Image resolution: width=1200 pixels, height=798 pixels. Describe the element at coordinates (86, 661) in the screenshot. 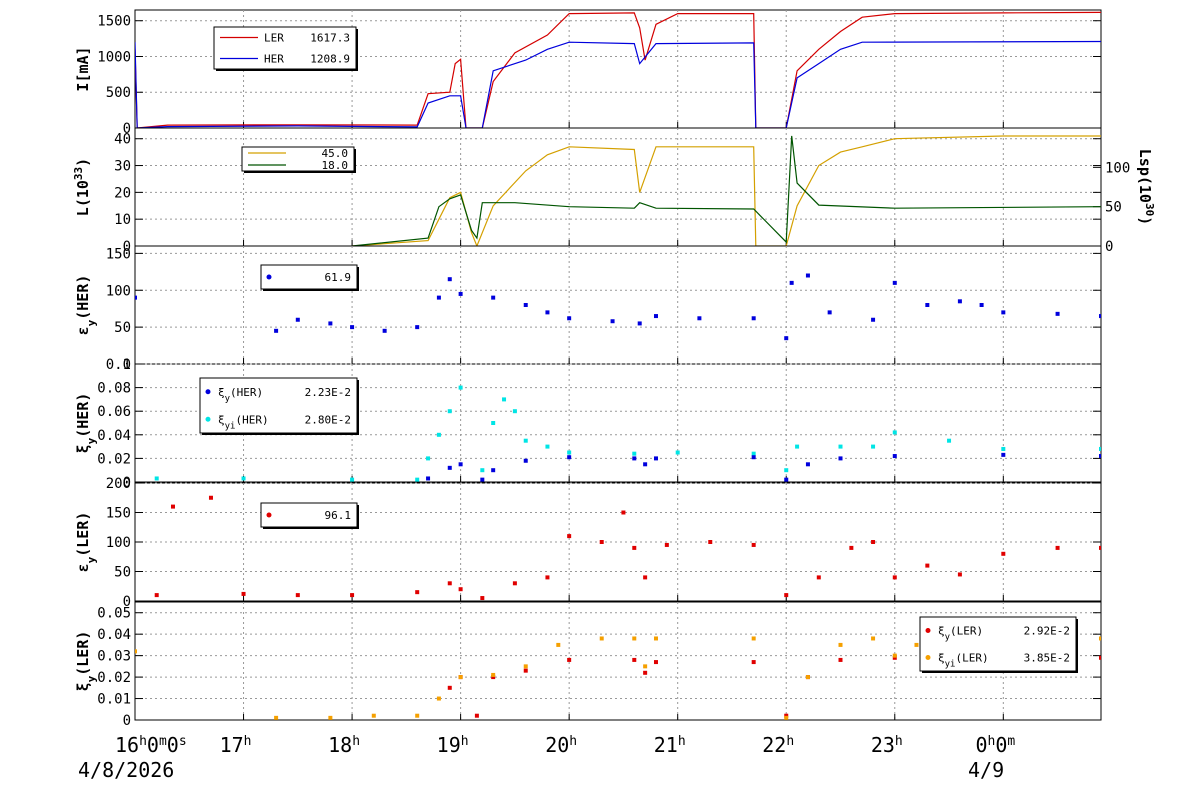

I see `y-axis-label: ξy(LER)` at that location.